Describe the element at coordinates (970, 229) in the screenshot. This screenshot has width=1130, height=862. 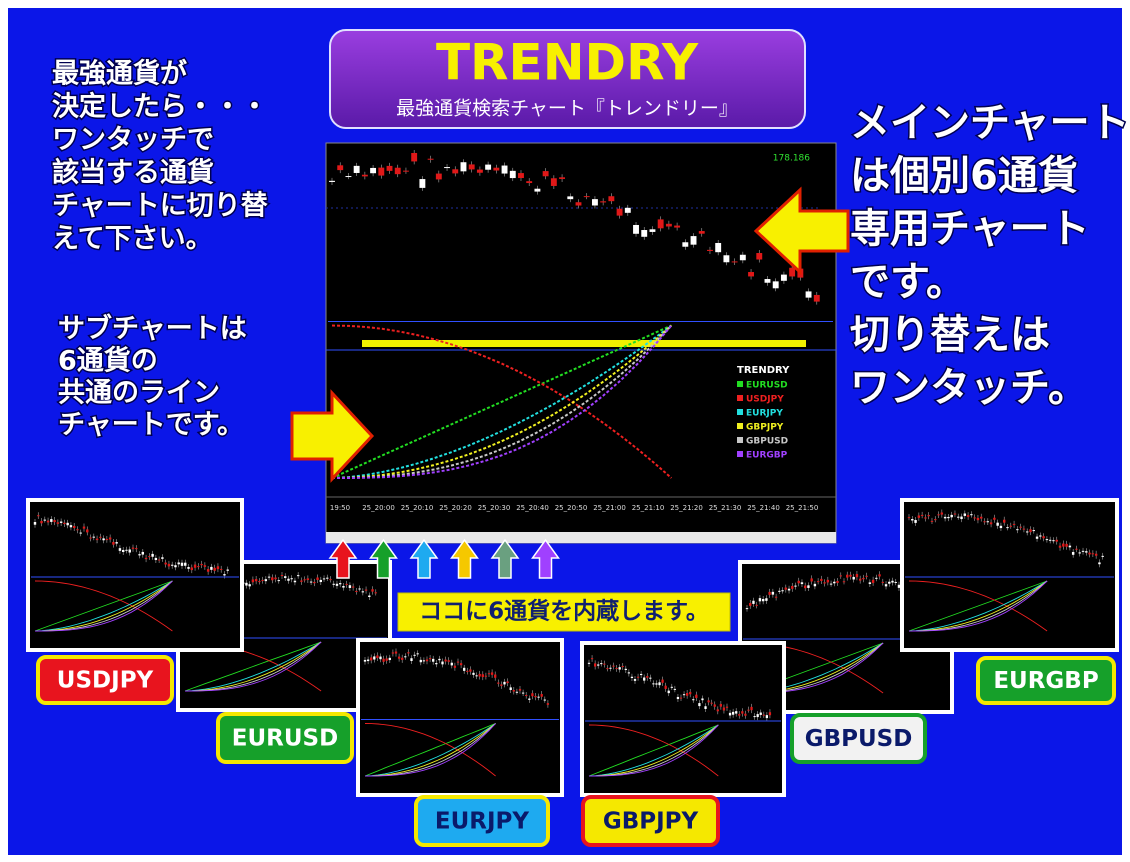
I see `right-note-line: 専用チャート` at that location.